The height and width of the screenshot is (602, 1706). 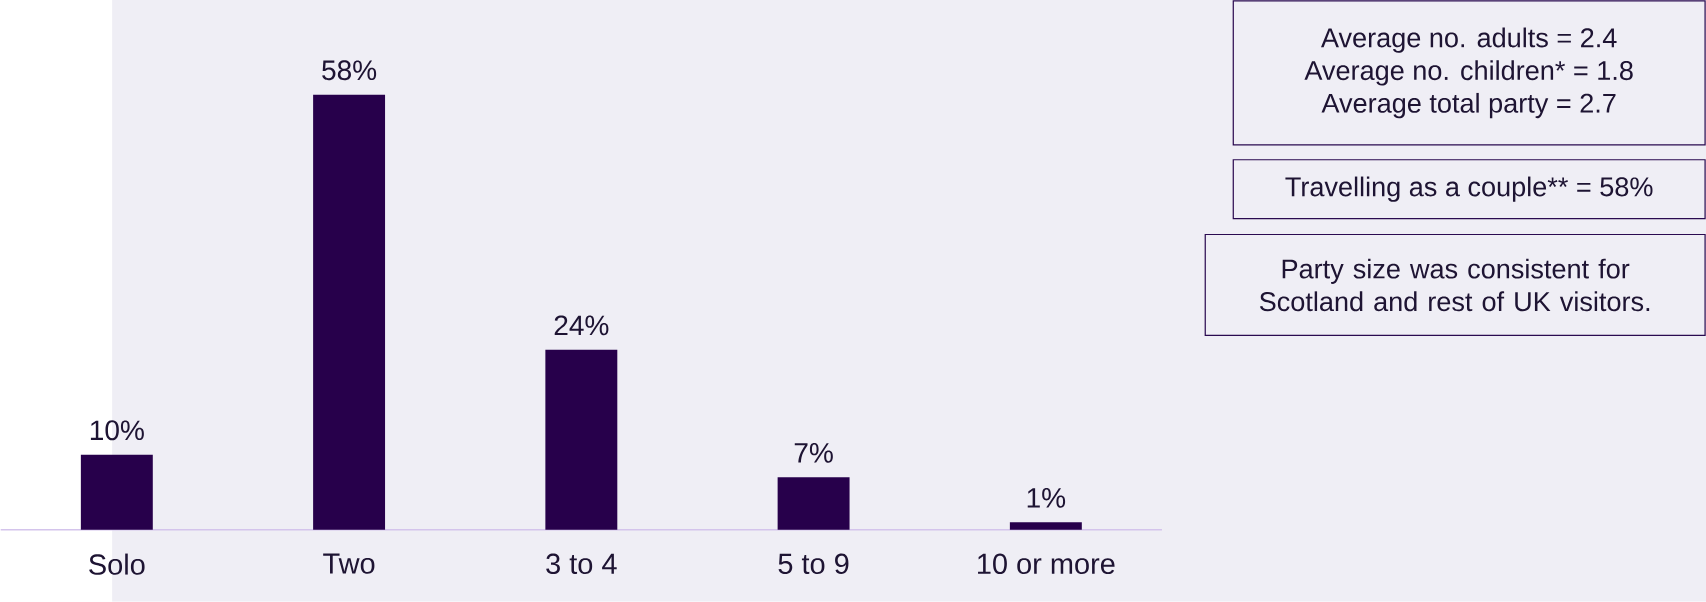 What do you see at coordinates (1468, 73) in the screenshot?
I see `text: Average no. children* = 1.8` at bounding box center [1468, 73].